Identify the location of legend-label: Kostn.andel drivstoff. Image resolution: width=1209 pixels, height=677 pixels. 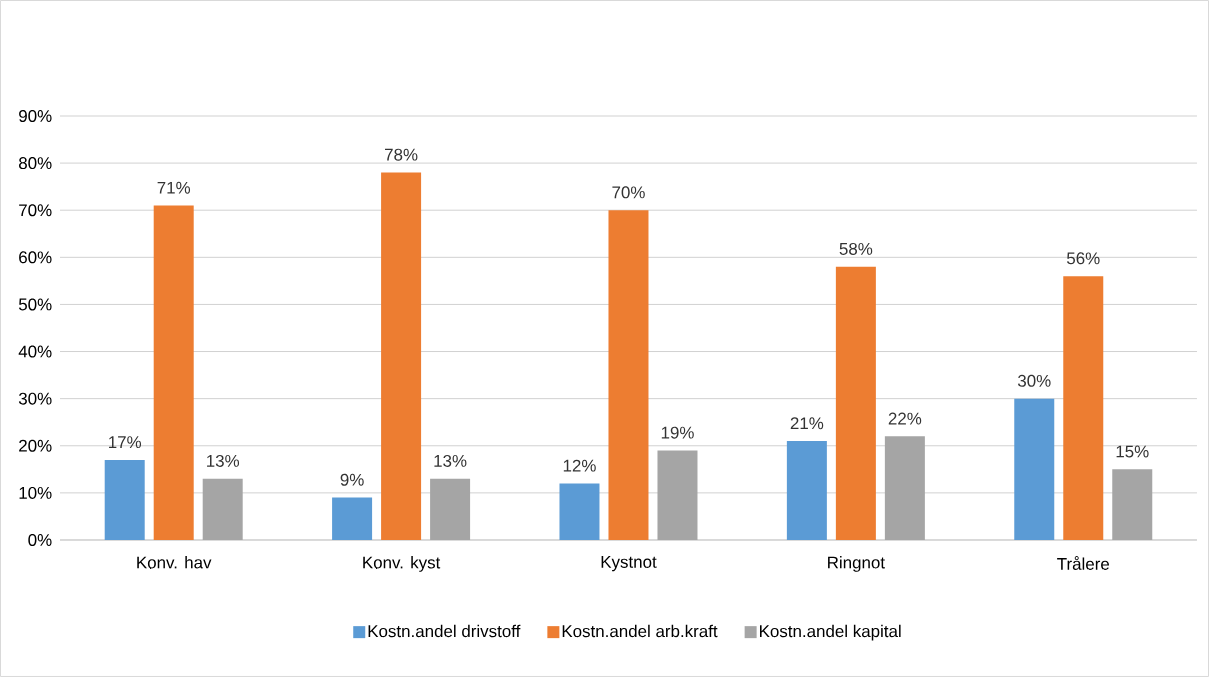
(444, 631).